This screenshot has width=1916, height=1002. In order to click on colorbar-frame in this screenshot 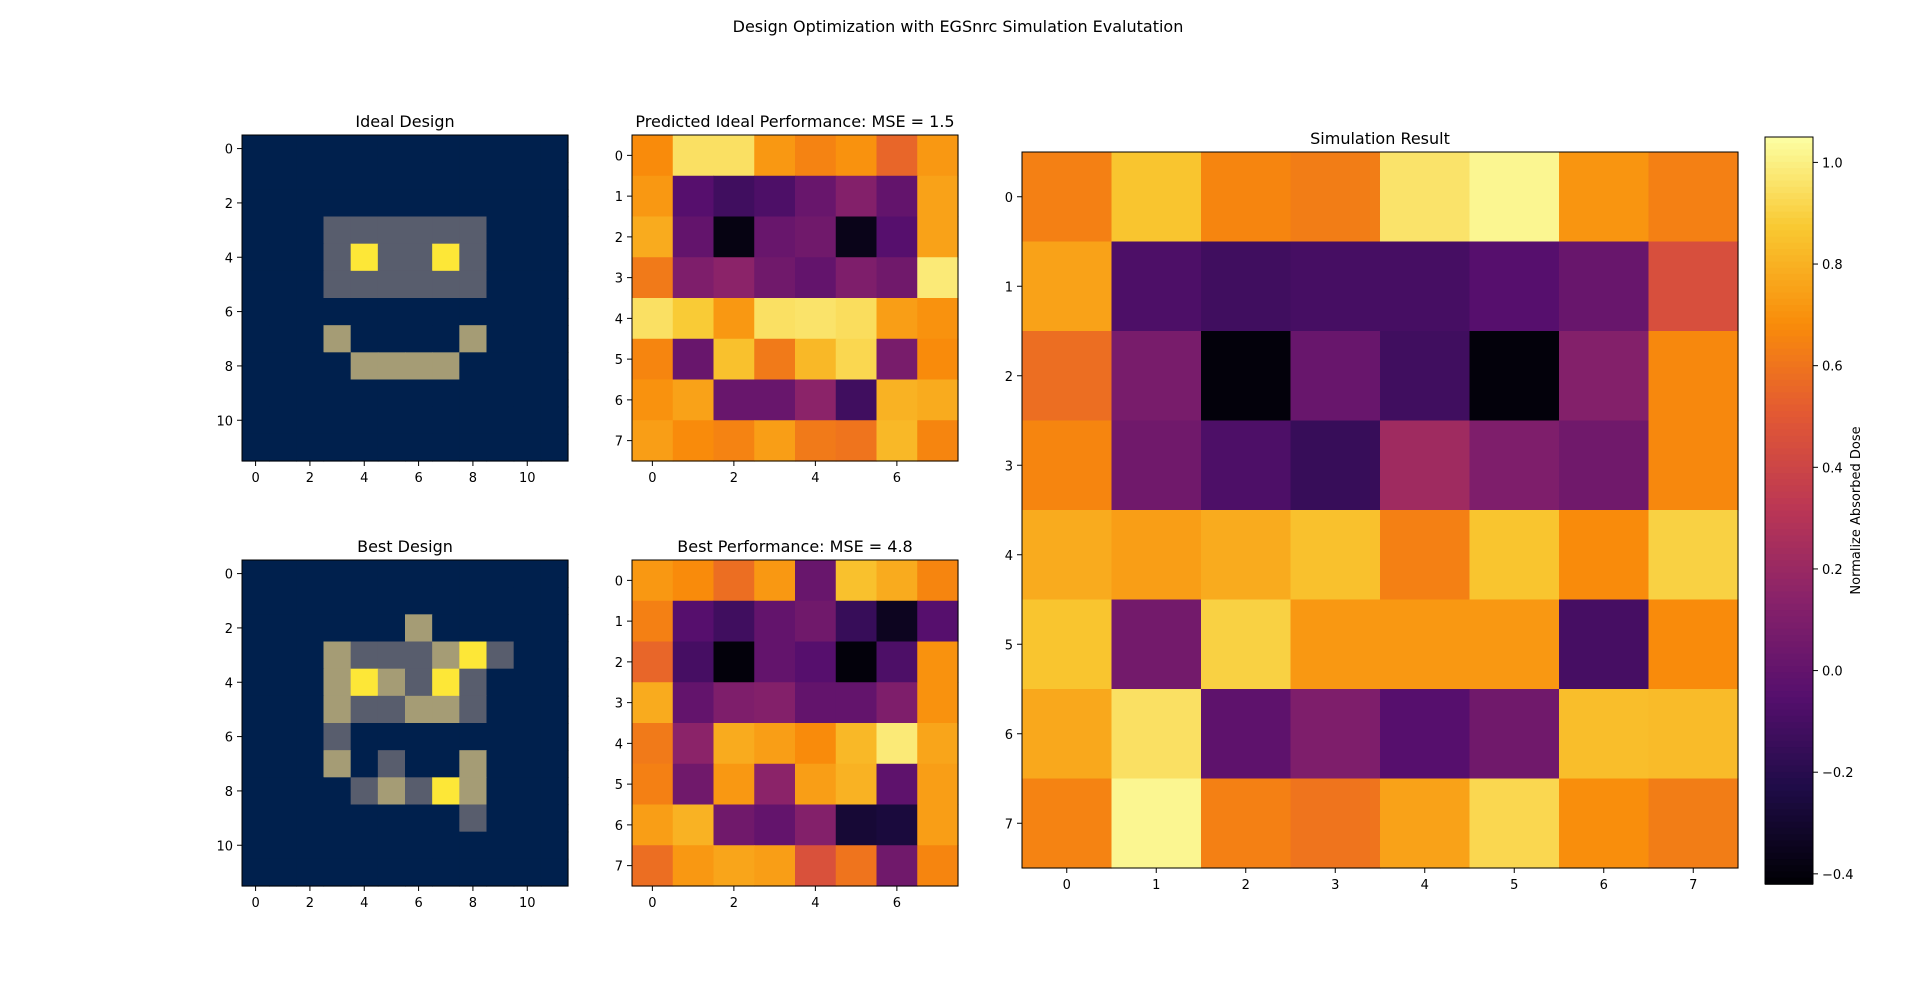, I will do `click(1789, 510)`.